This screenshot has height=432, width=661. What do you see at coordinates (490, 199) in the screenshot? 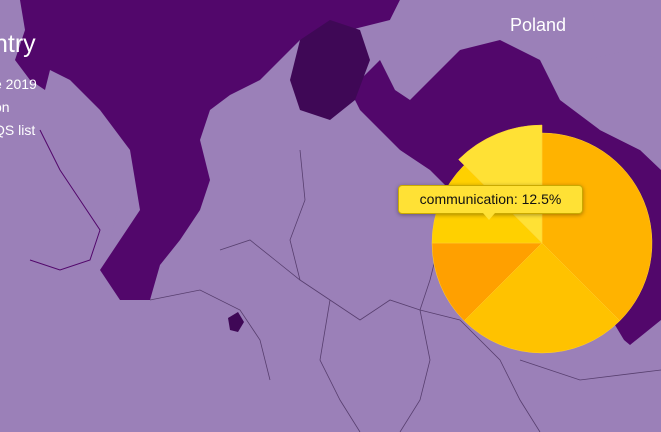
I see `tooltip-text: communication: 12.5%` at bounding box center [490, 199].